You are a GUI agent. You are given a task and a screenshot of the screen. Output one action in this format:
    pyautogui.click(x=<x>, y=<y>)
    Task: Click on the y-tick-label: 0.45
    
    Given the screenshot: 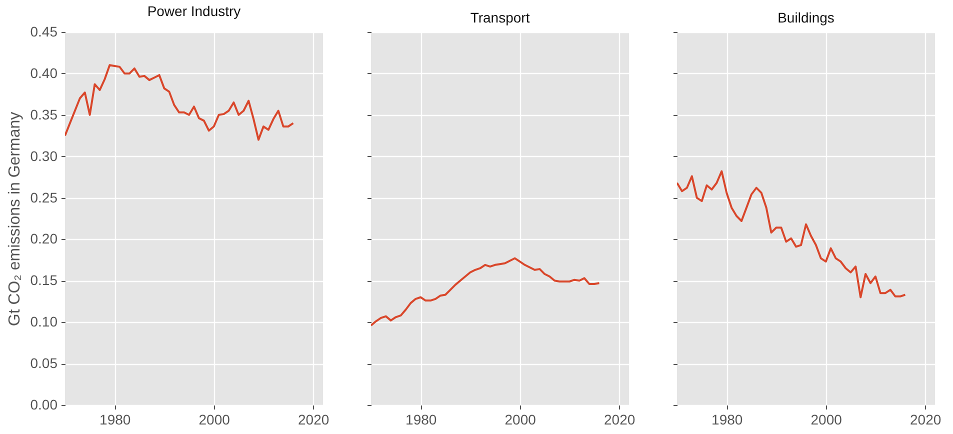 What is the action you would take?
    pyautogui.click(x=44, y=32)
    